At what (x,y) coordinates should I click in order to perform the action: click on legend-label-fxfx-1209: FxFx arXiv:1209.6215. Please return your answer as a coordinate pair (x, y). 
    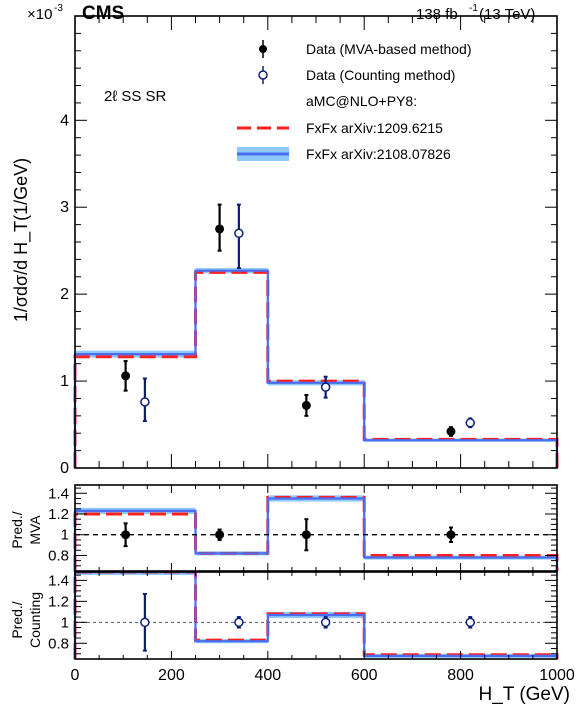
    Looking at the image, I should click on (374, 128).